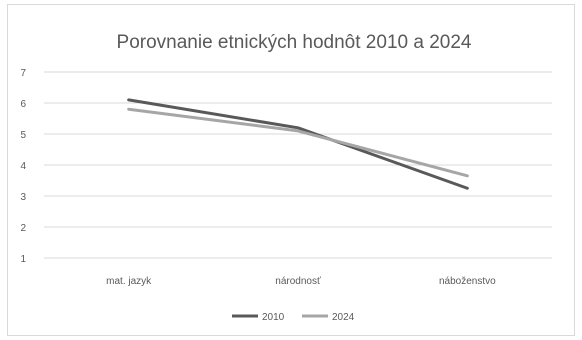 Image resolution: width=582 pixels, height=340 pixels. I want to click on x-axis-categories: mat. jazyk národnosť náboženstvo, so click(301, 281).